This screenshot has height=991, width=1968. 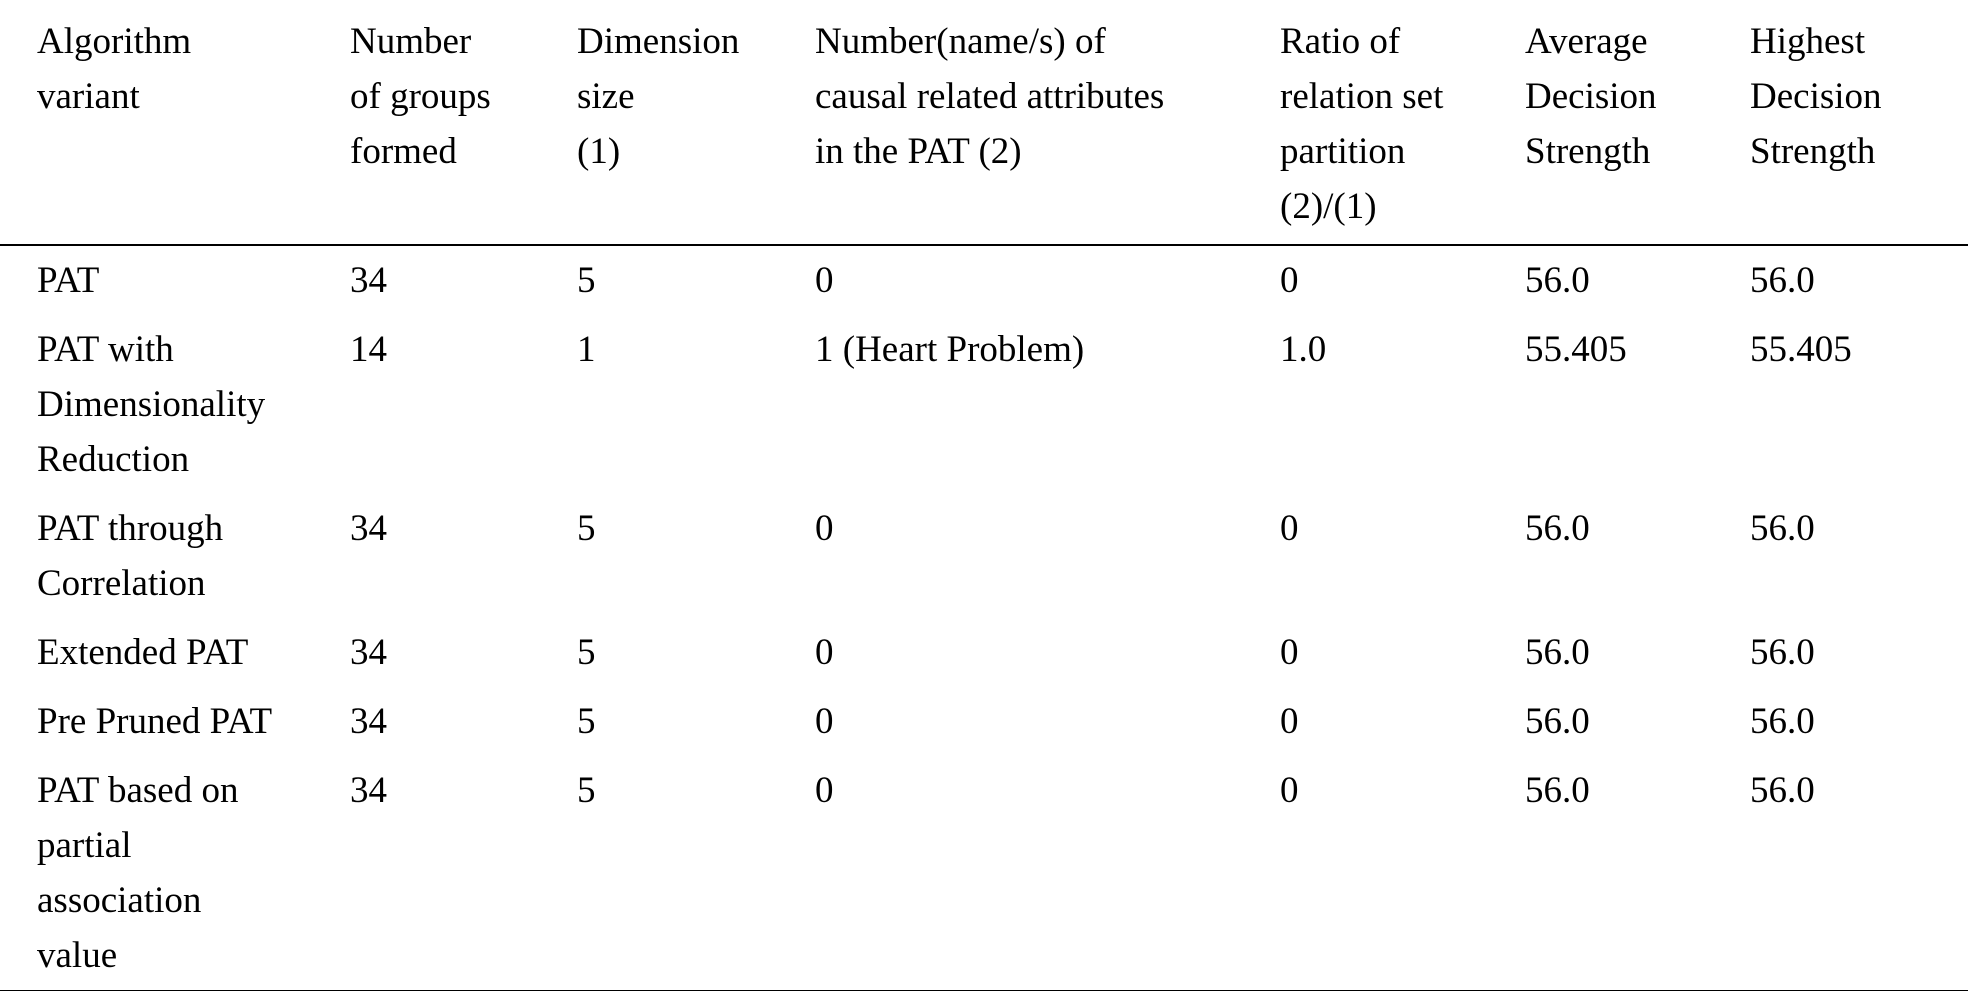 What do you see at coordinates (68, 280) in the screenshot?
I see `cell-algorithm-variant: PAT` at bounding box center [68, 280].